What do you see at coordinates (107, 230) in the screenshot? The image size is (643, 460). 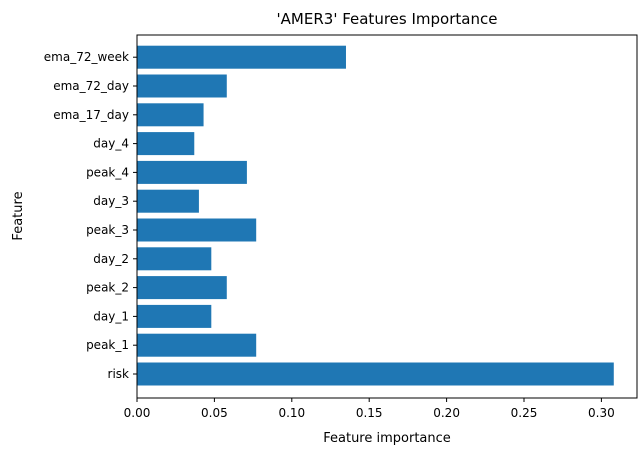 I see `y-tick-label: peak_3` at bounding box center [107, 230].